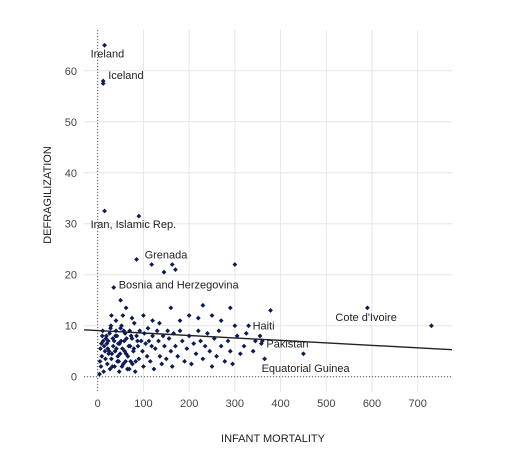 This screenshot has height=459, width=509. I want to click on y-tick-label: 50, so click(71, 123).